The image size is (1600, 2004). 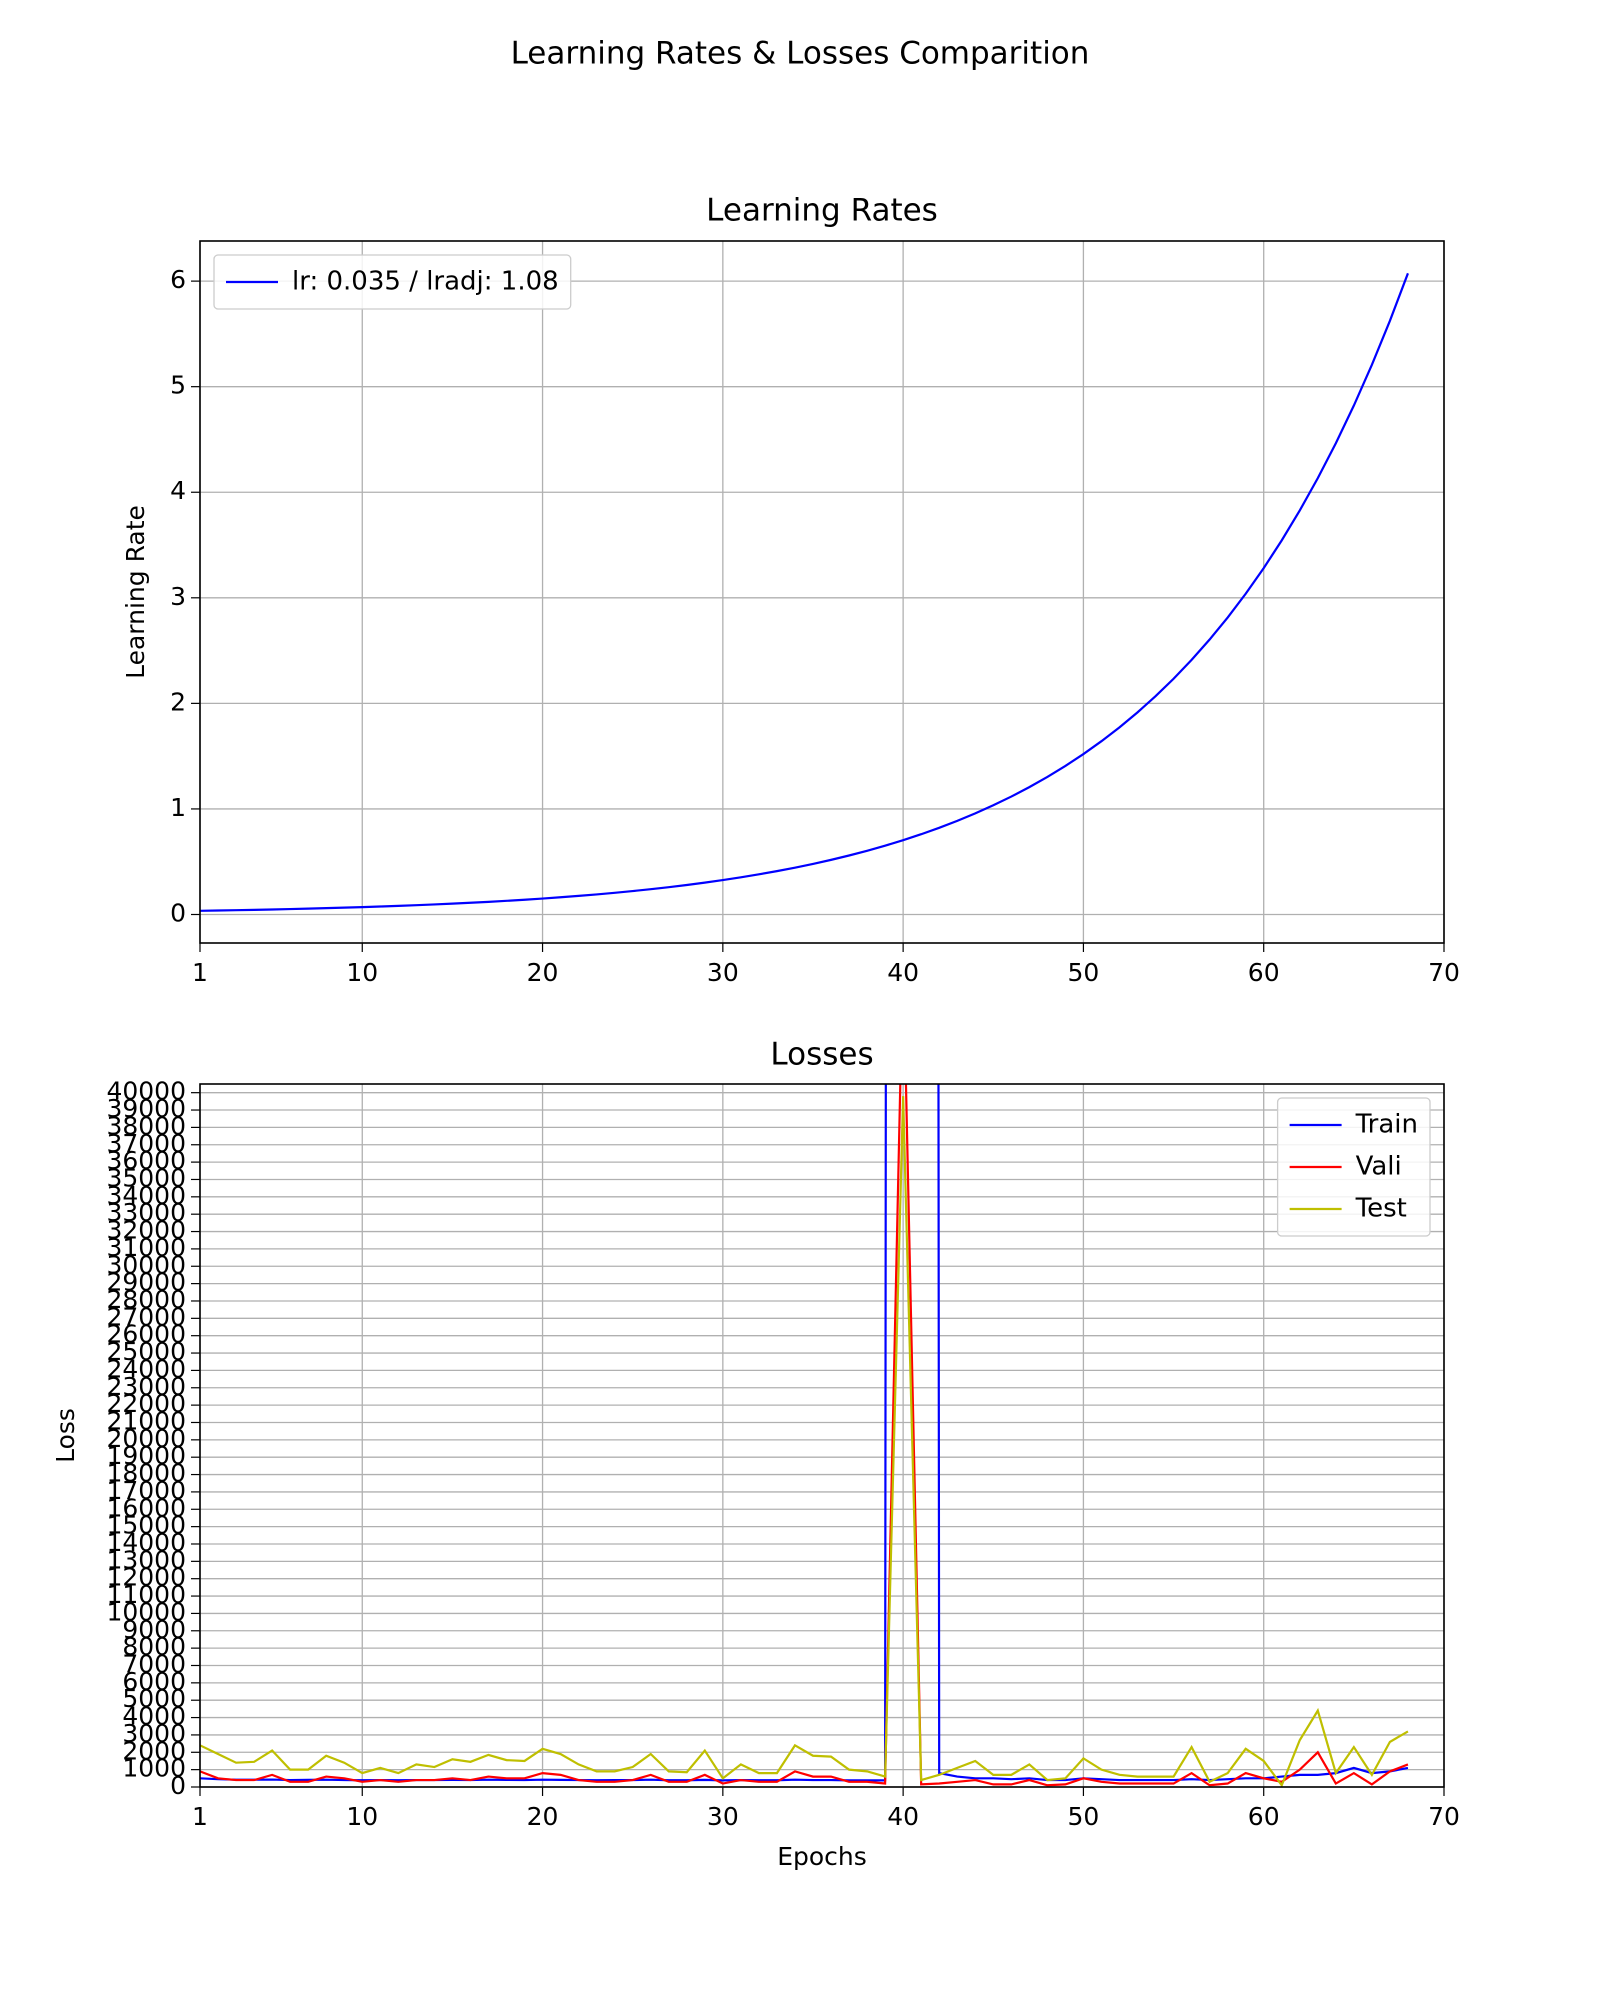 What do you see at coordinates (178, 701) in the screenshot?
I see `y-tick-label: 2` at bounding box center [178, 701].